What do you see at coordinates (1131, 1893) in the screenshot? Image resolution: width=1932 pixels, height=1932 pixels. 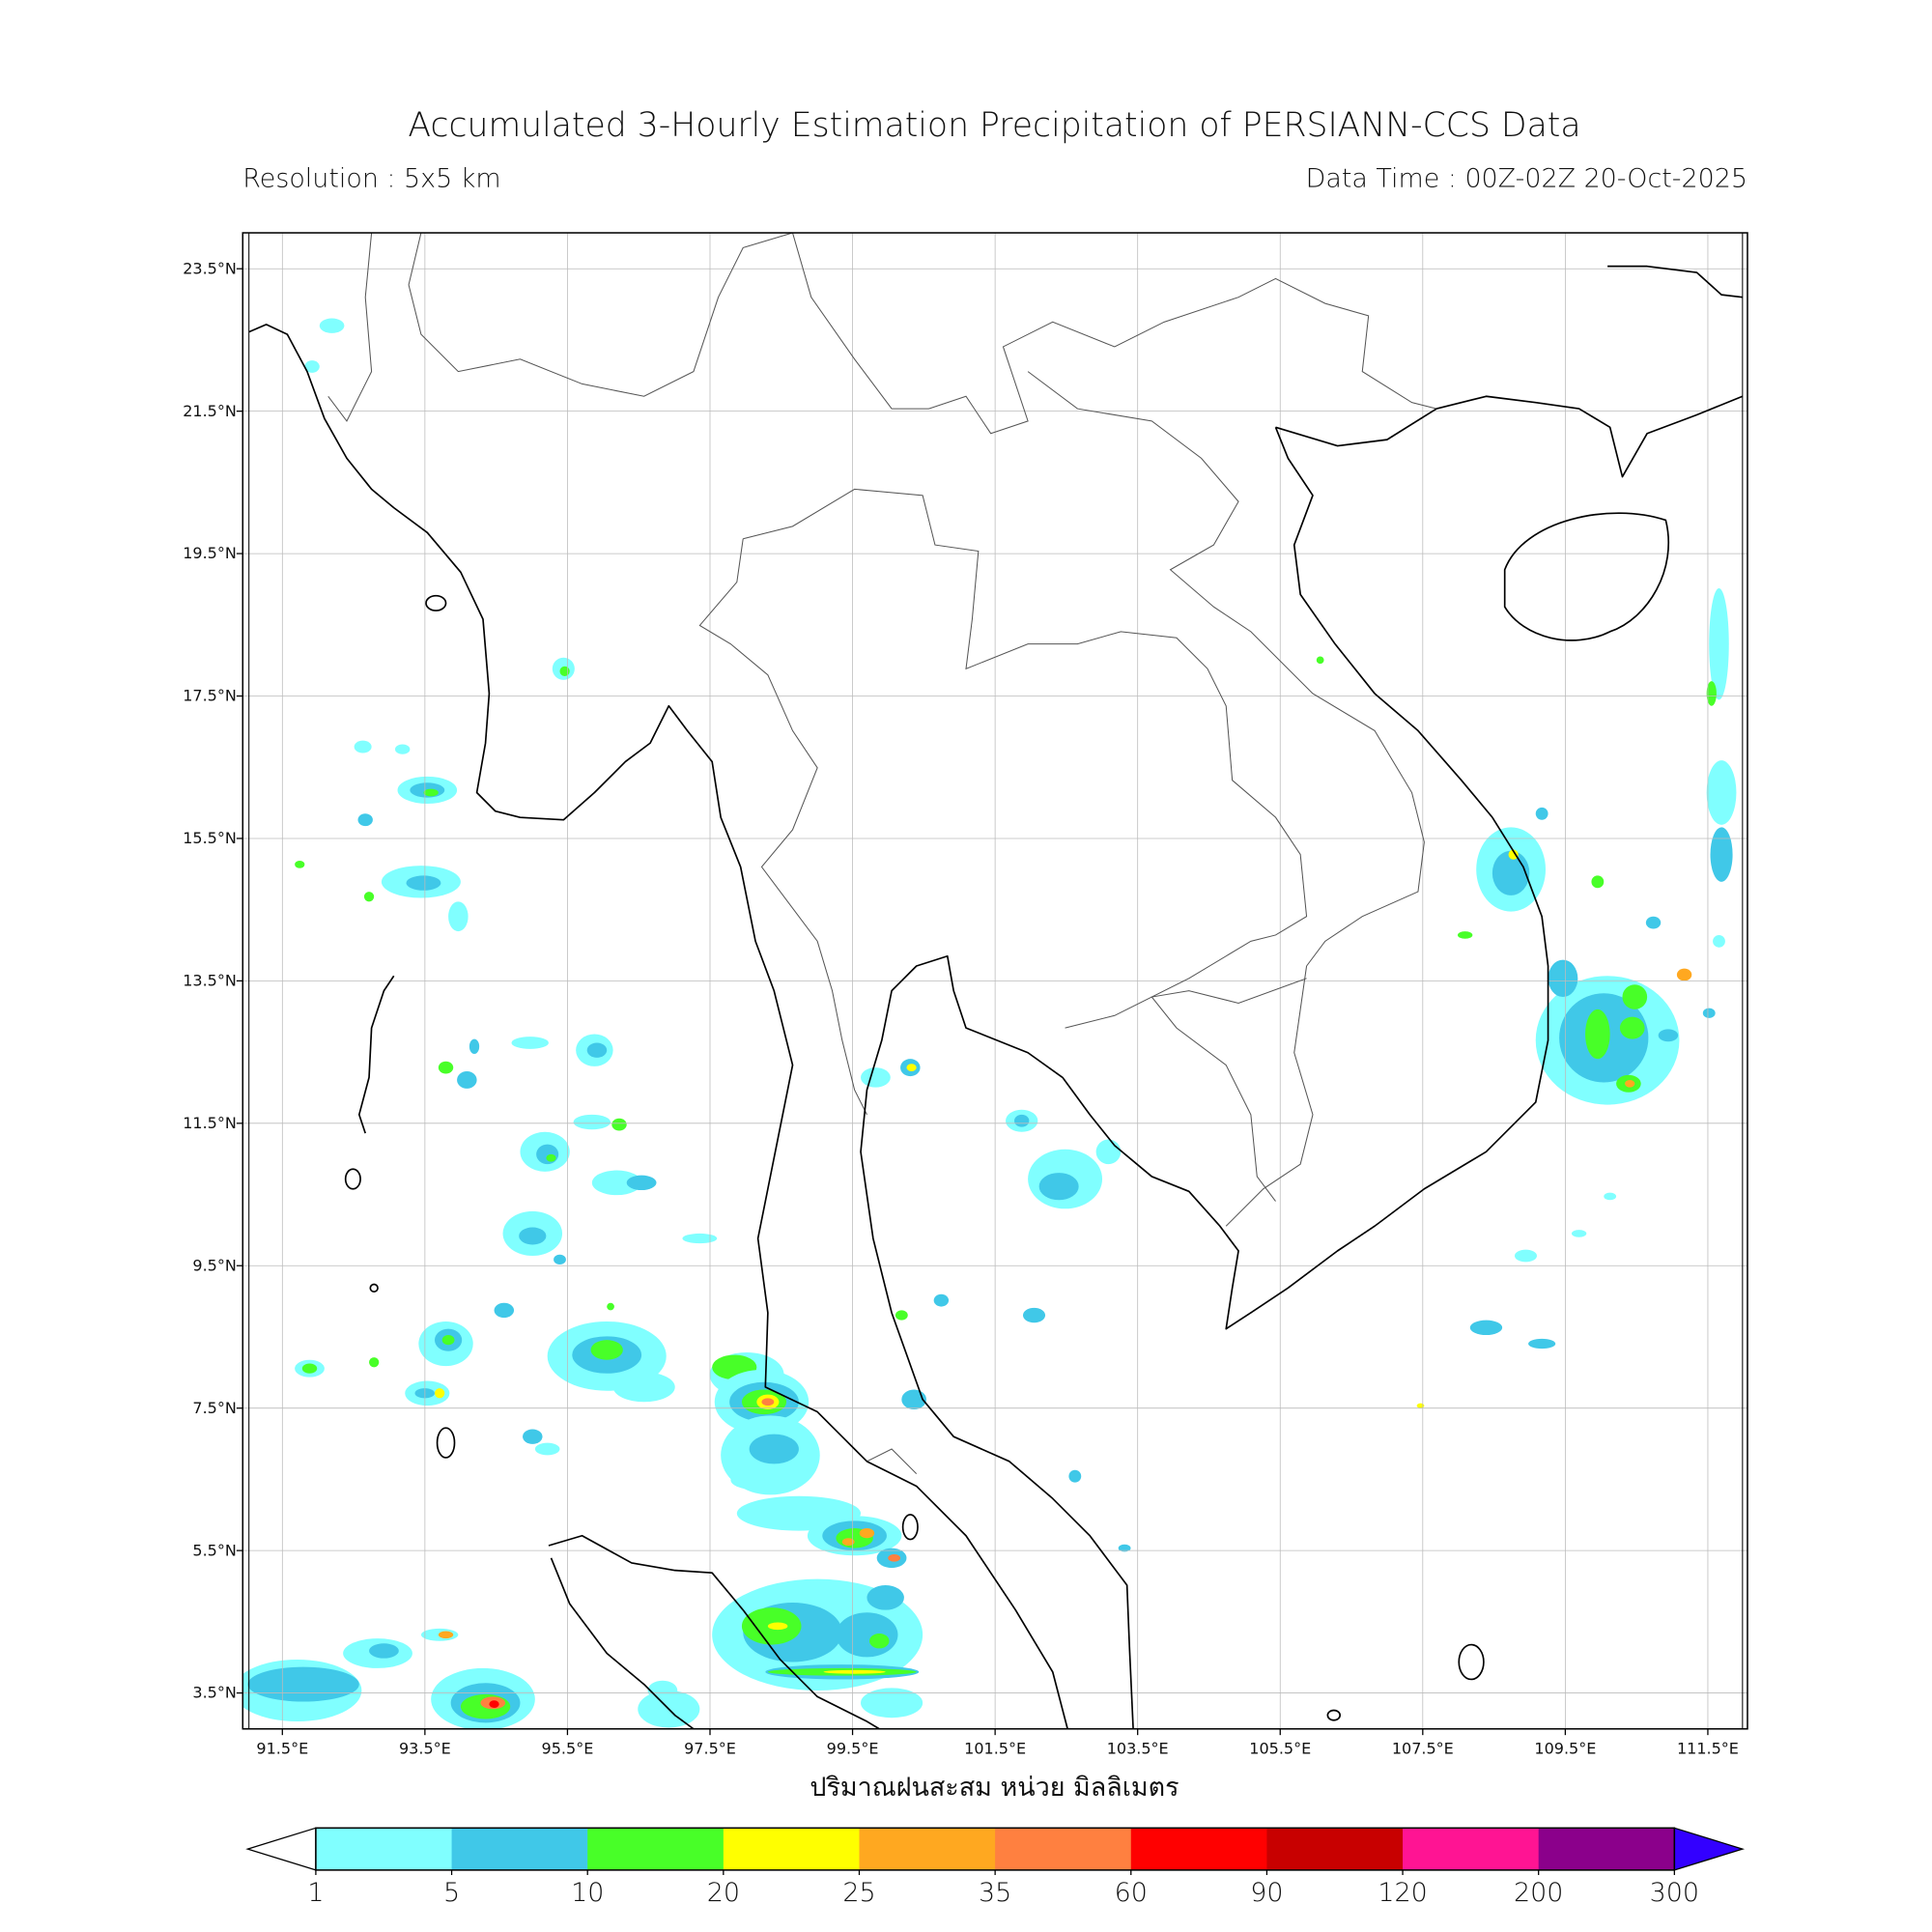 I see `colorbar-label: 60` at bounding box center [1131, 1893].